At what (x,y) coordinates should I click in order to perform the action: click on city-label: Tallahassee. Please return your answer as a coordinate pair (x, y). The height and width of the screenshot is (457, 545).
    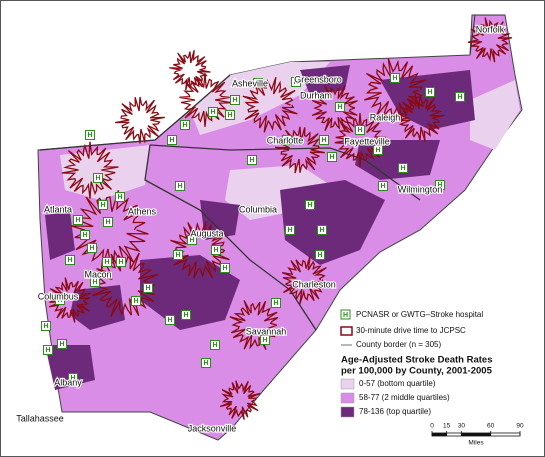
    Looking at the image, I should click on (40, 418).